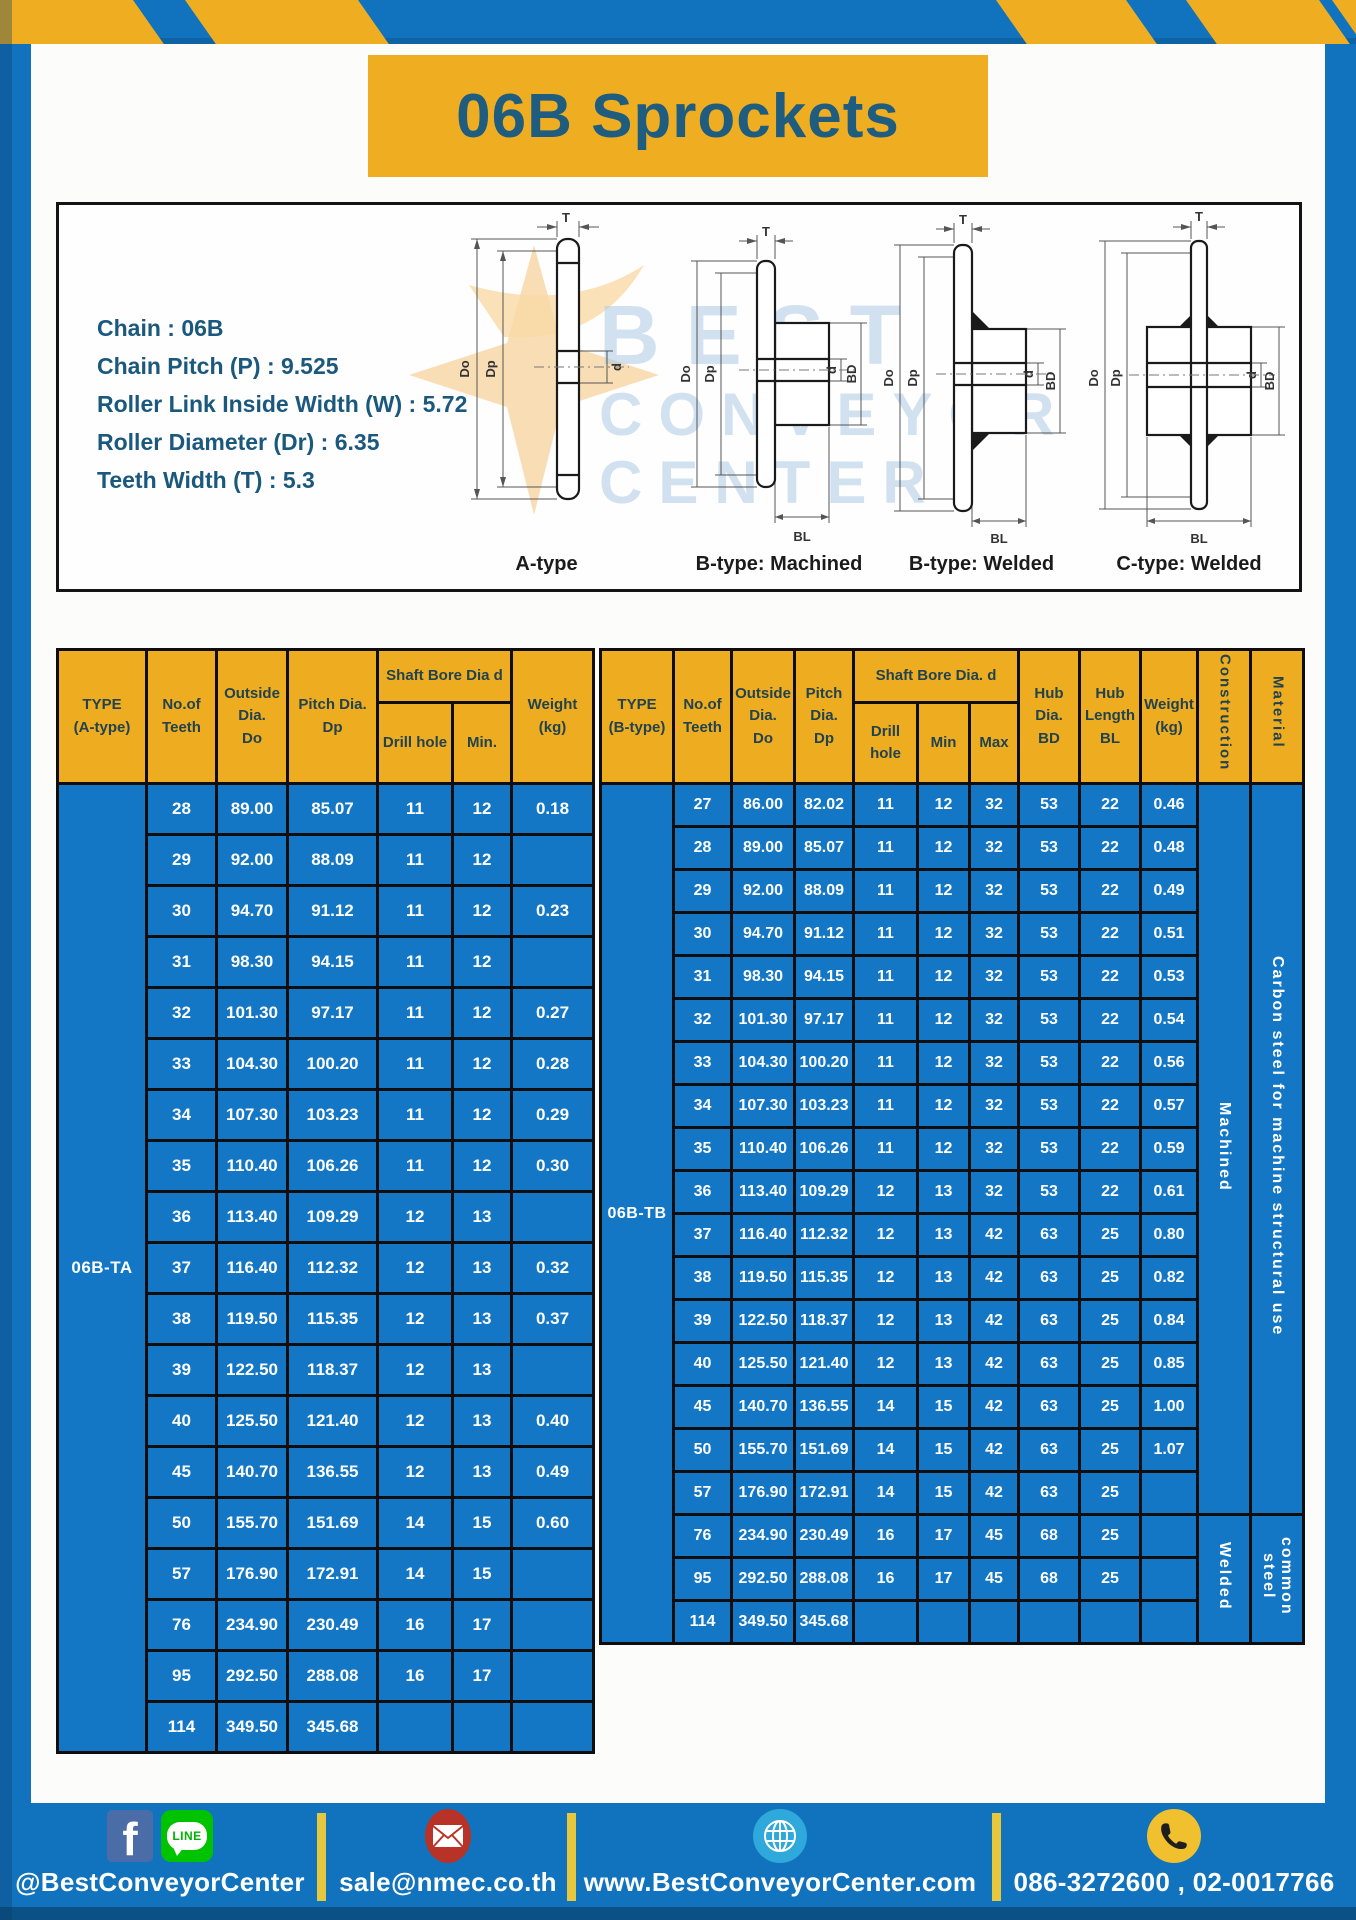 This screenshot has width=1356, height=1920. I want to click on header-type: TYPE (A-type), so click(102, 716).